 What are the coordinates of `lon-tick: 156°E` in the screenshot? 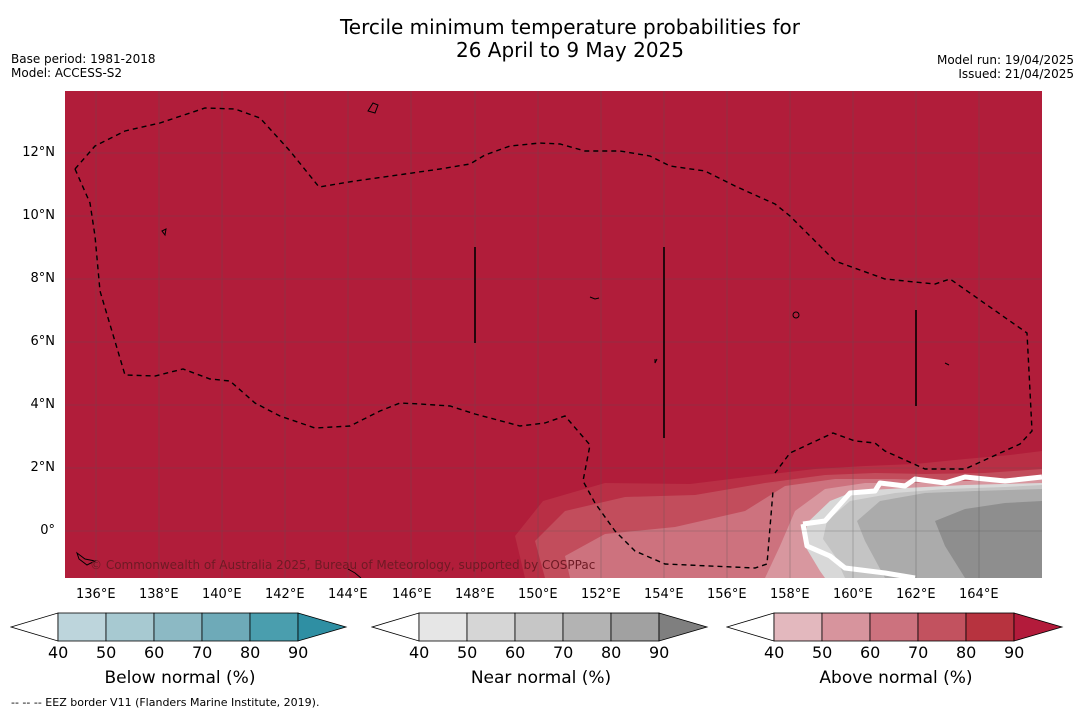 It's located at (727, 594).